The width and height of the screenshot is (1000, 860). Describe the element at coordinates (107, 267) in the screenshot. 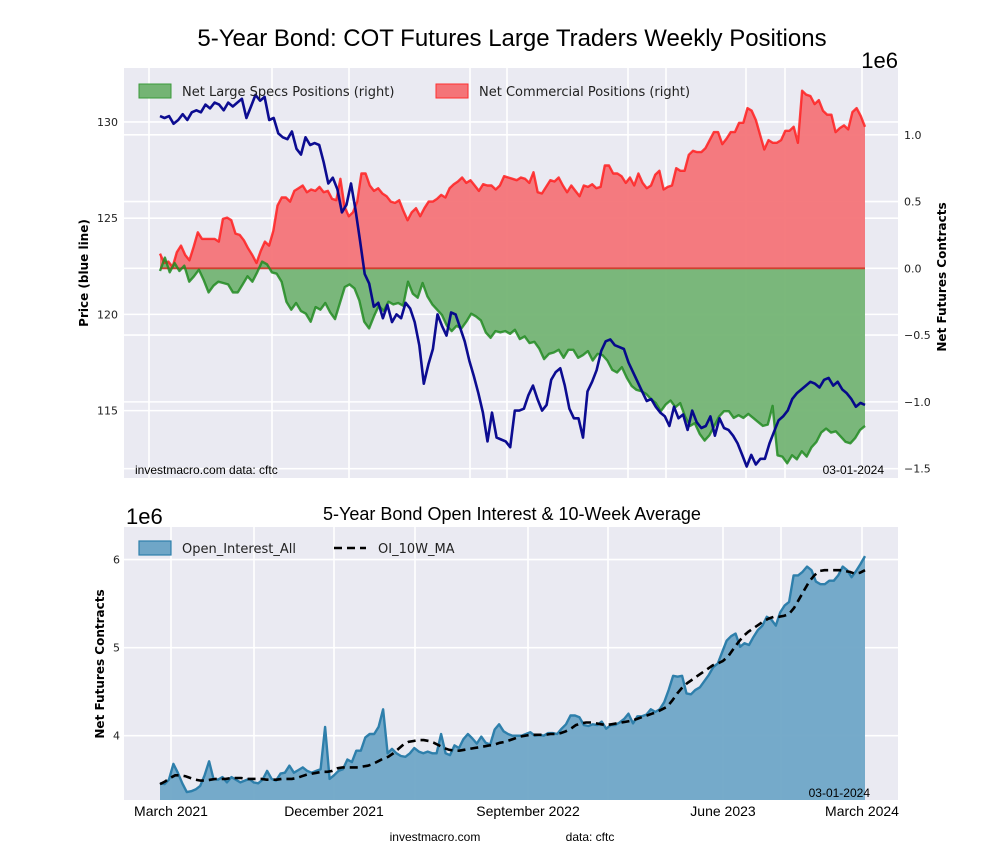

I see `top-left-ticks: 115 120 125 130` at that location.